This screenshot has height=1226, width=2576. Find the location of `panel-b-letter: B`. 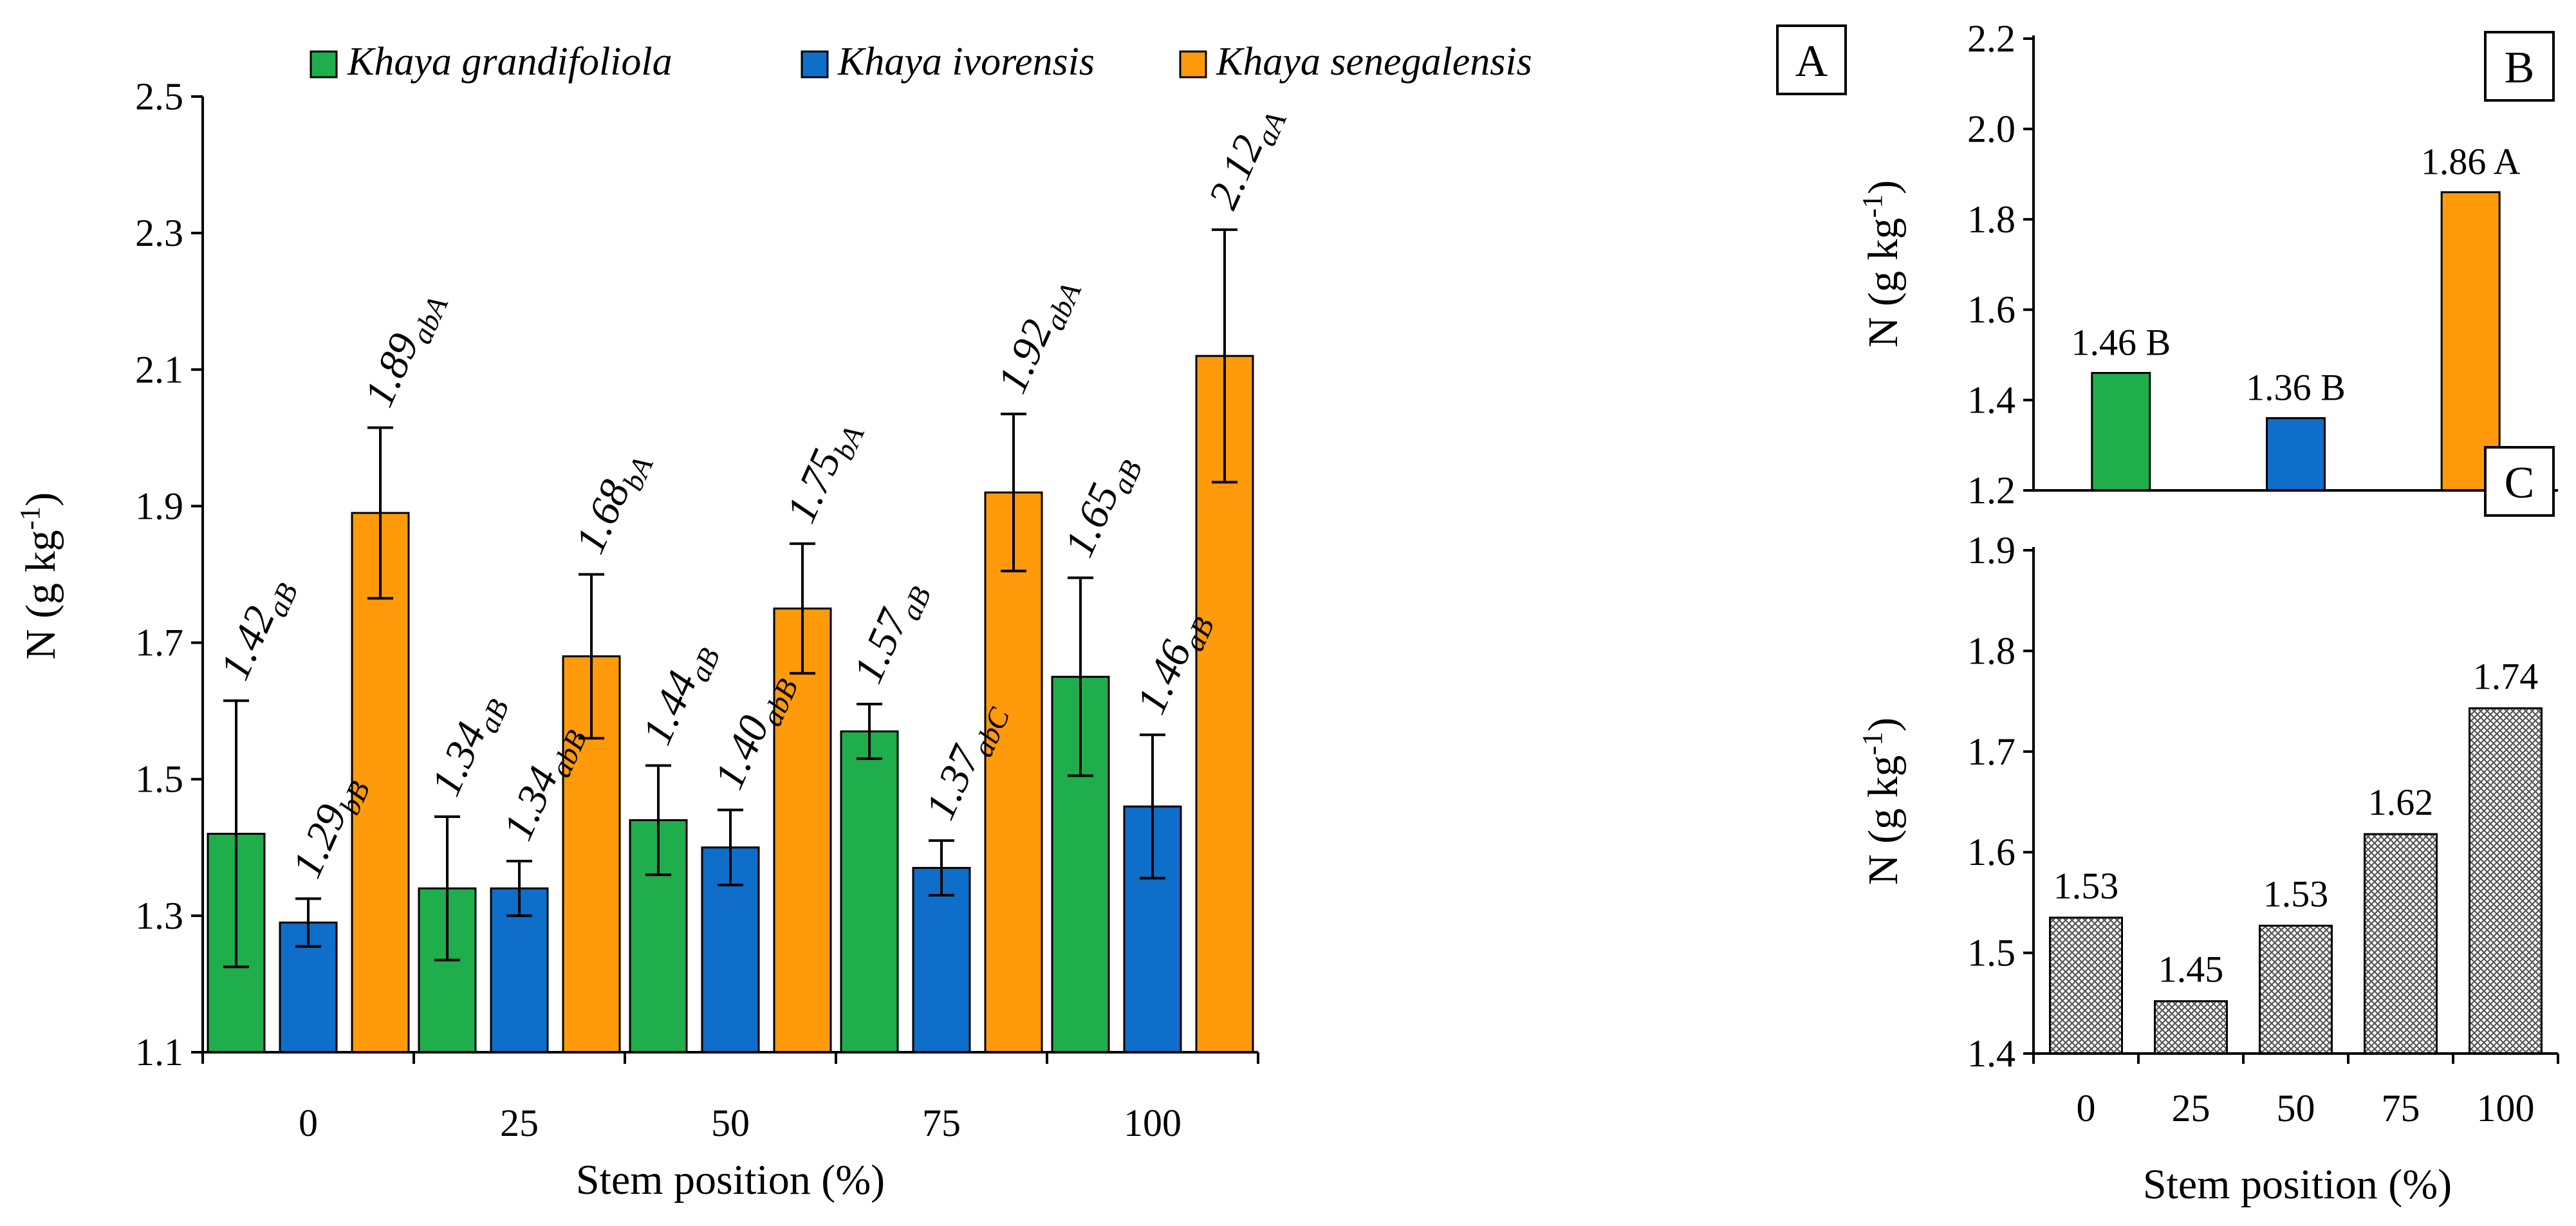

panel-b-letter: B is located at coordinates (2520, 68).